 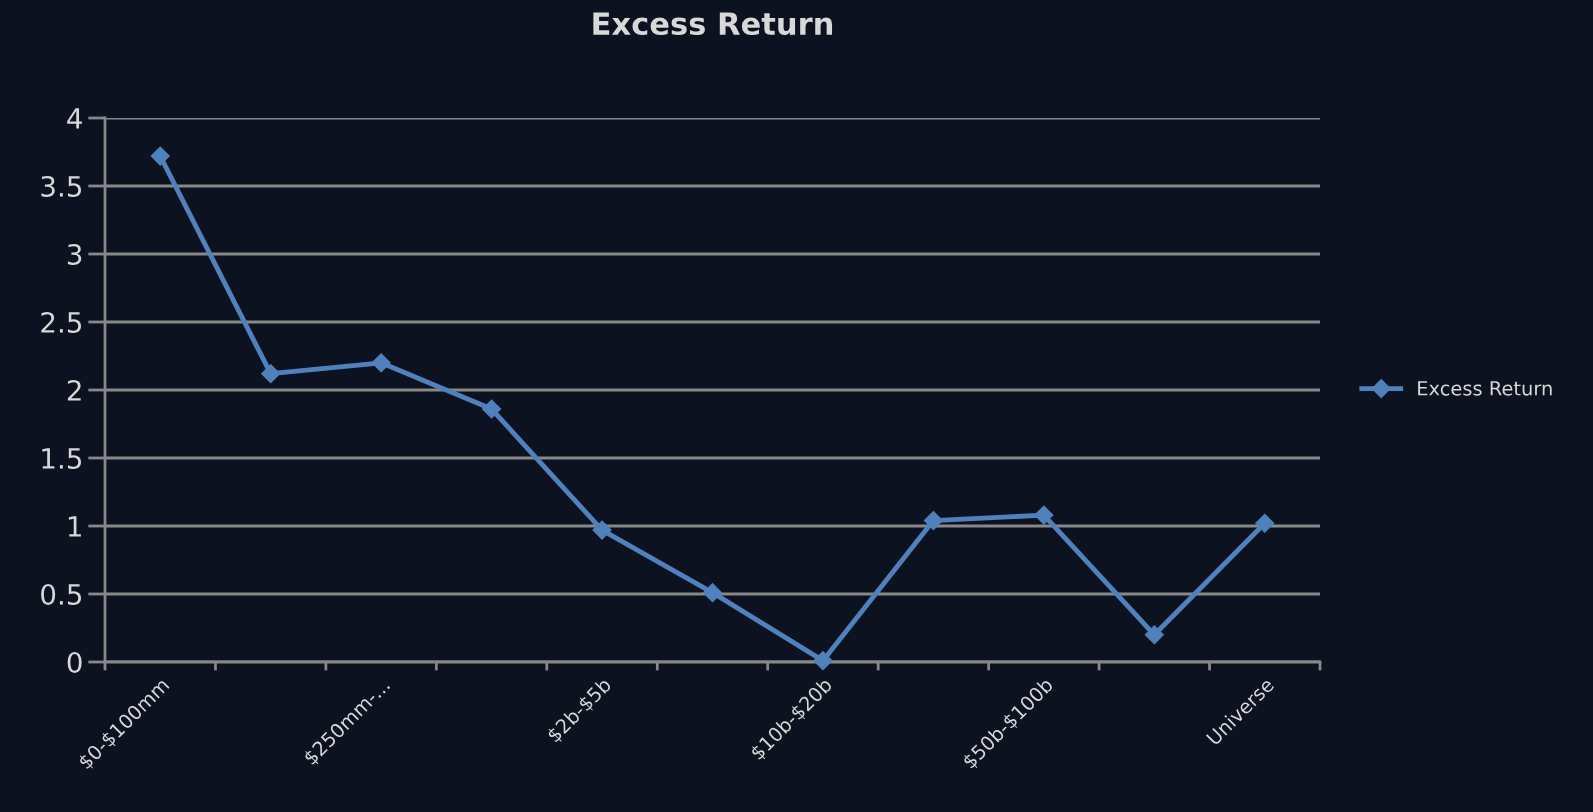 What do you see at coordinates (74, 118) in the screenshot?
I see `y-tick-label: 4` at bounding box center [74, 118].